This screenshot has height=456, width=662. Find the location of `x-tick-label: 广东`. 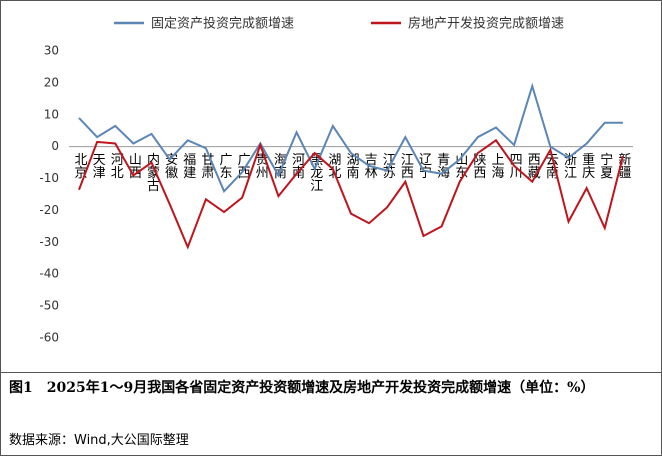

x-tick-label: 广东 is located at coordinates (225, 166).